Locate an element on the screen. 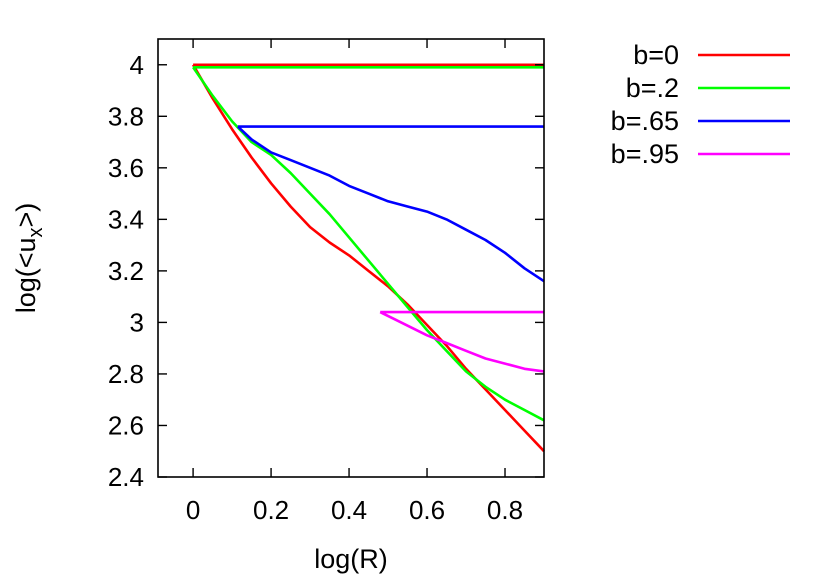  legend-label: b=0 is located at coordinates (656, 55).